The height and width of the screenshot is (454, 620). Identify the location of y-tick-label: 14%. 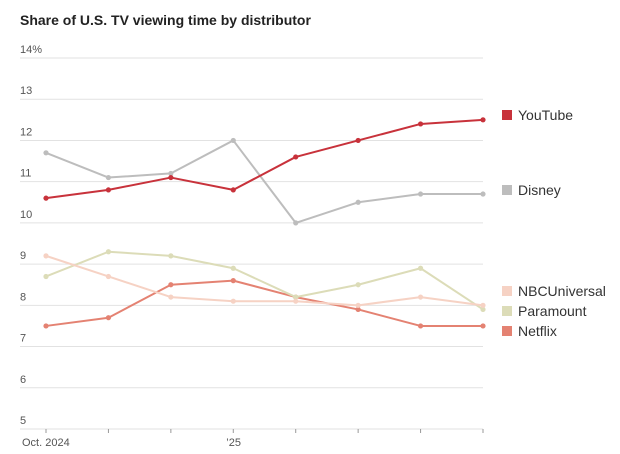
(31, 50).